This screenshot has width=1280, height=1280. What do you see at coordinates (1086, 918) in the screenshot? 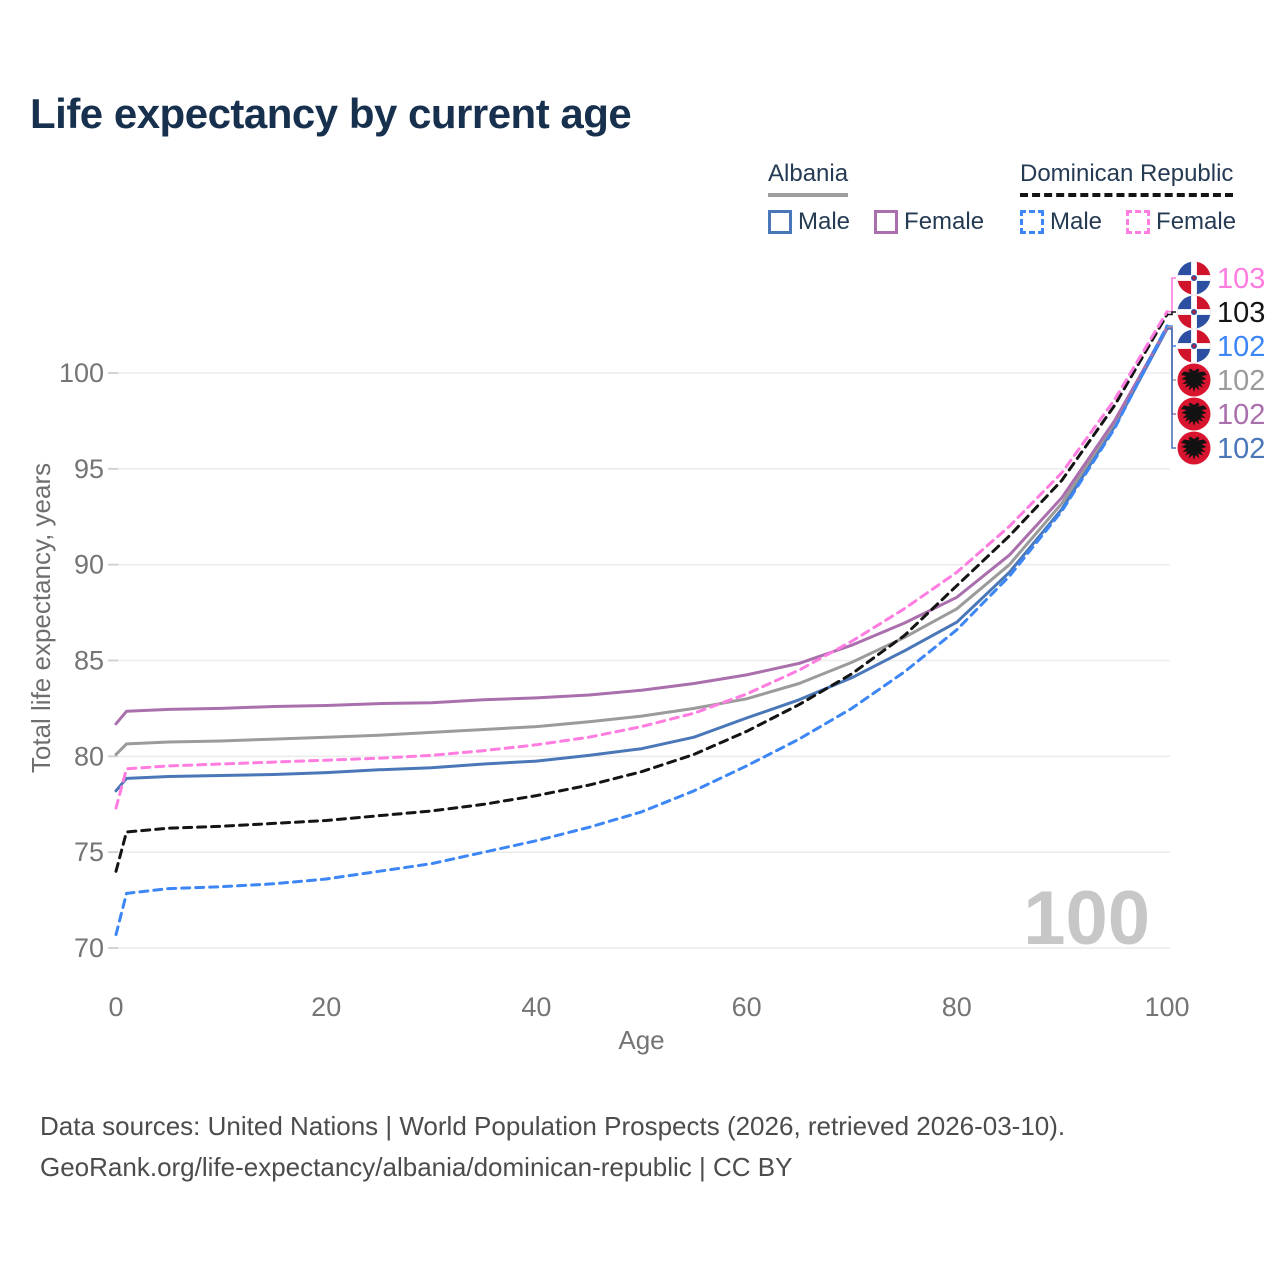
I see `age-watermark: 100` at bounding box center [1086, 918].